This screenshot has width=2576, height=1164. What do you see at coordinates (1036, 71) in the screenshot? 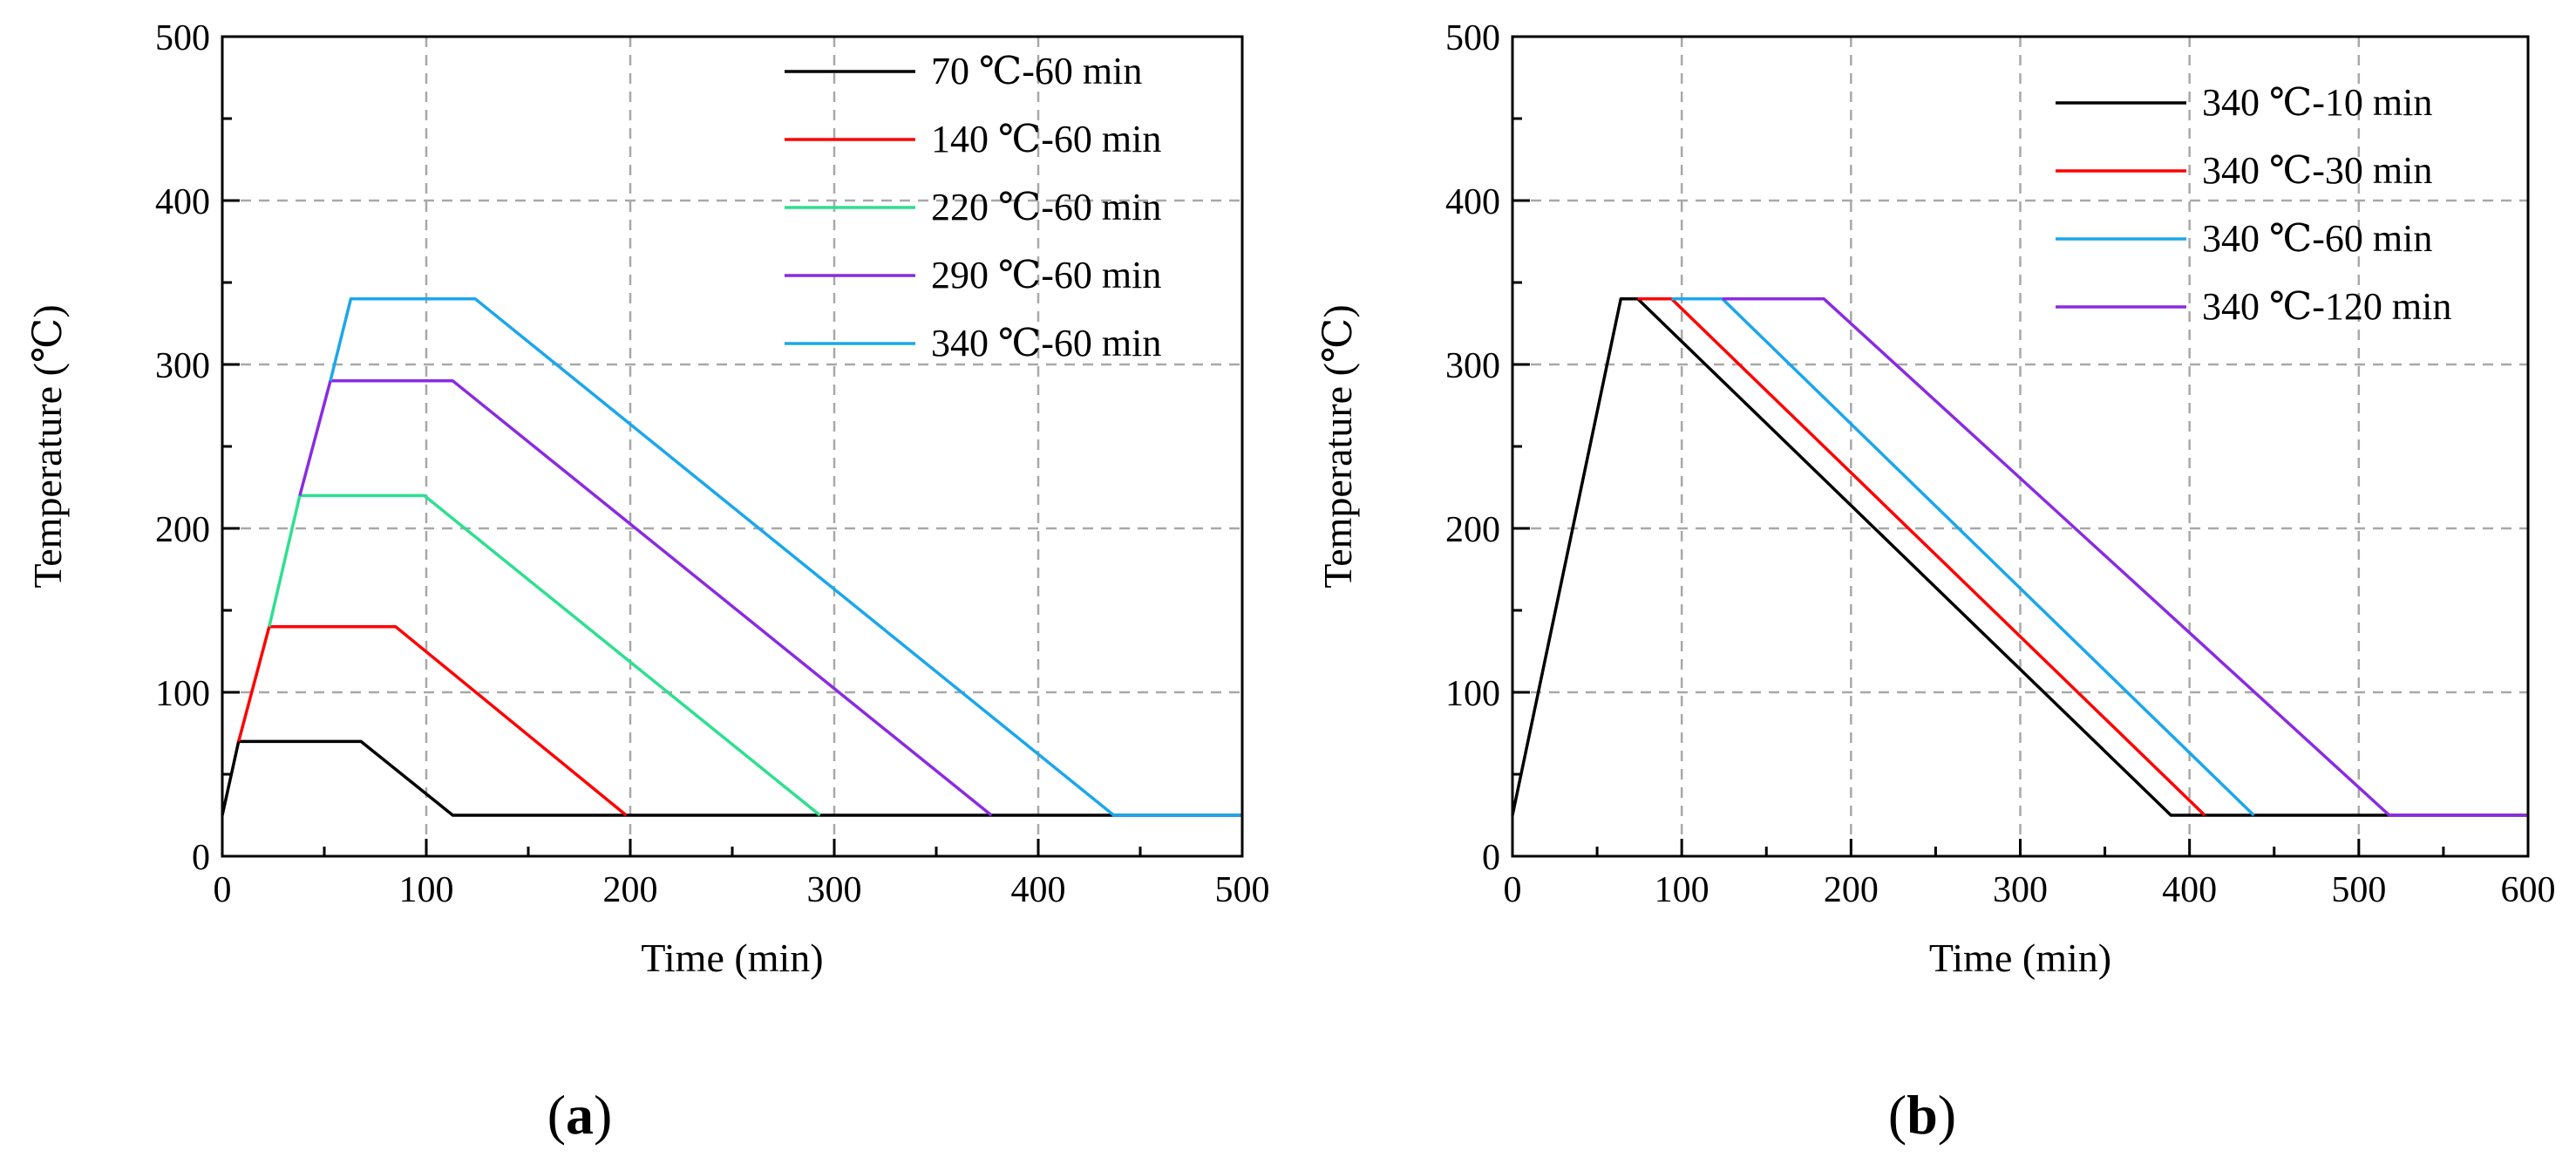
I see `panel-a-legend-label-1: 70 ℃-60 min` at bounding box center [1036, 71].